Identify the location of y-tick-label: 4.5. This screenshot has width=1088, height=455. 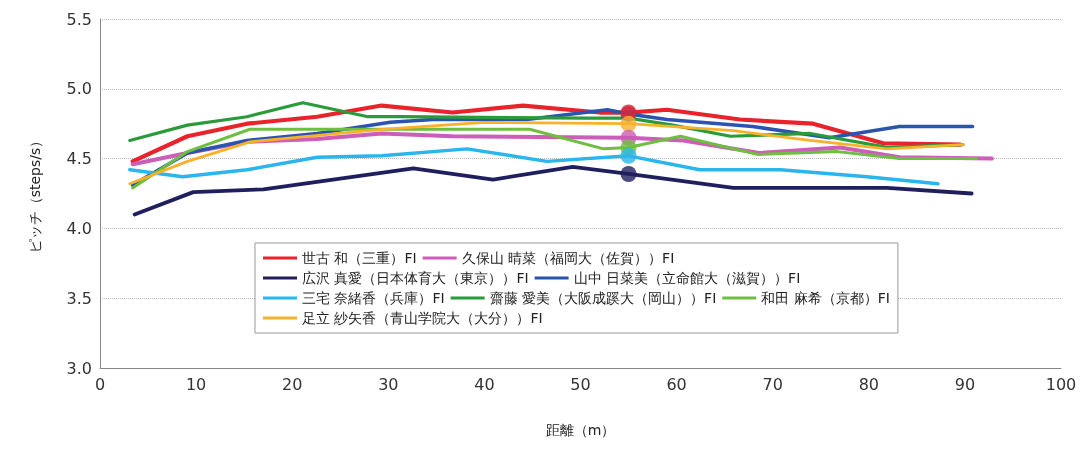
(79, 159).